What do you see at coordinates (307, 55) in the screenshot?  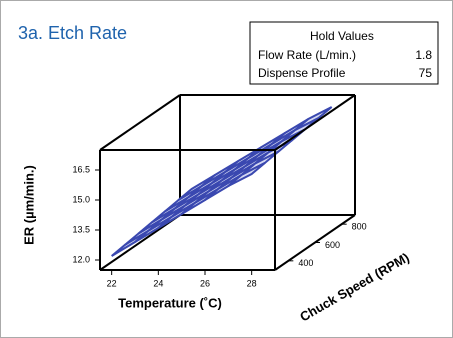 I see `hold-label: Flow Rate (L/min.)` at bounding box center [307, 55].